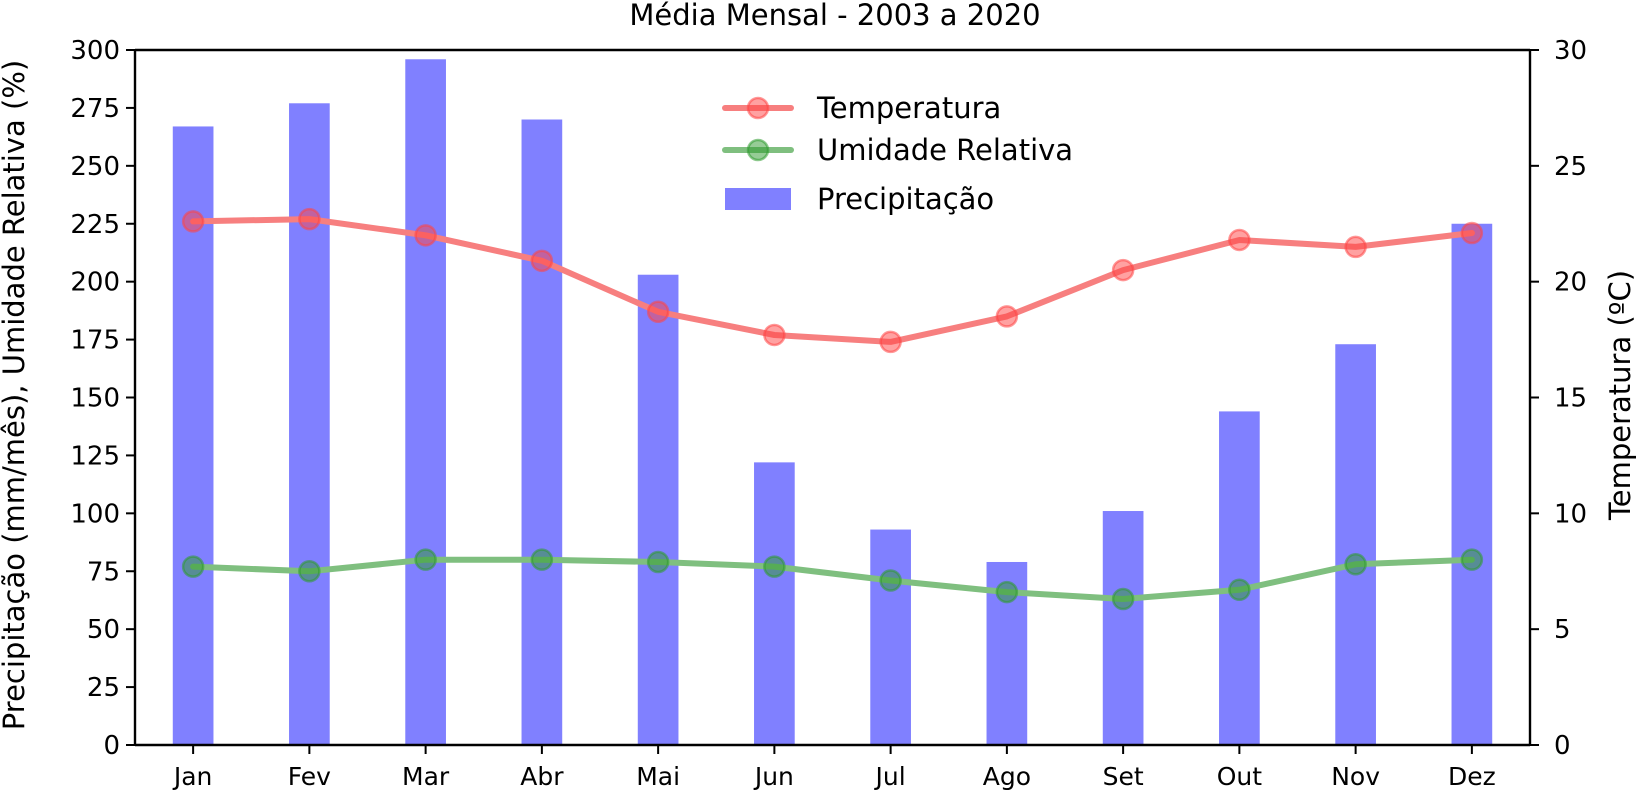  What do you see at coordinates (945, 150) in the screenshot?
I see `legend-umidade-relativa-label: Umidade Relativa` at bounding box center [945, 150].